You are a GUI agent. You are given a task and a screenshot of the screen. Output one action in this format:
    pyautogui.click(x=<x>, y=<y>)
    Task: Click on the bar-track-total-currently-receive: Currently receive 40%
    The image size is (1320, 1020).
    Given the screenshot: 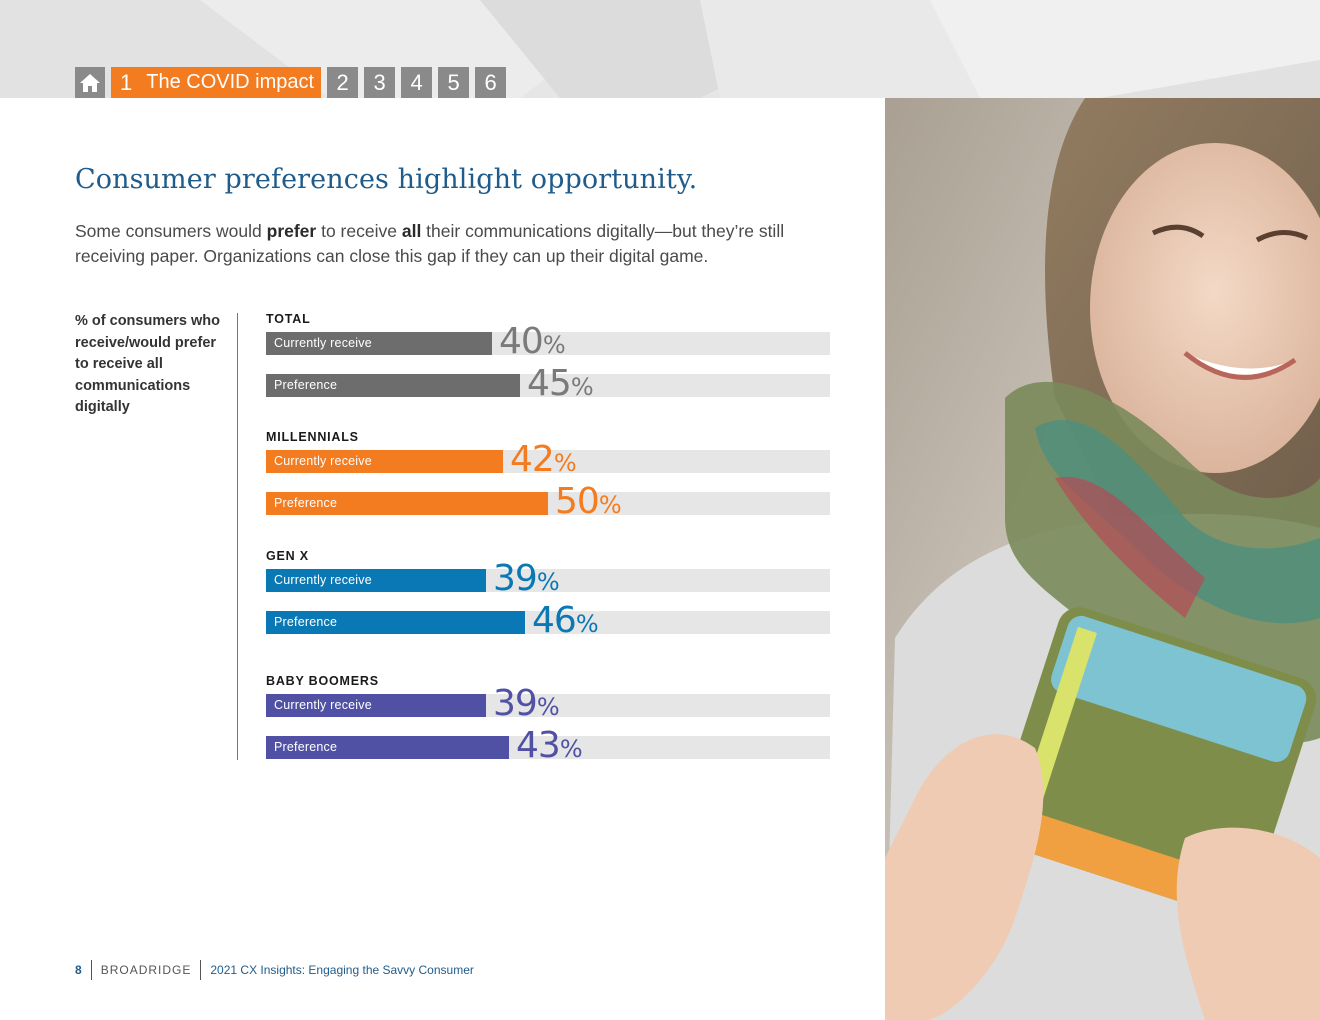 What is the action you would take?
    pyautogui.click(x=548, y=342)
    